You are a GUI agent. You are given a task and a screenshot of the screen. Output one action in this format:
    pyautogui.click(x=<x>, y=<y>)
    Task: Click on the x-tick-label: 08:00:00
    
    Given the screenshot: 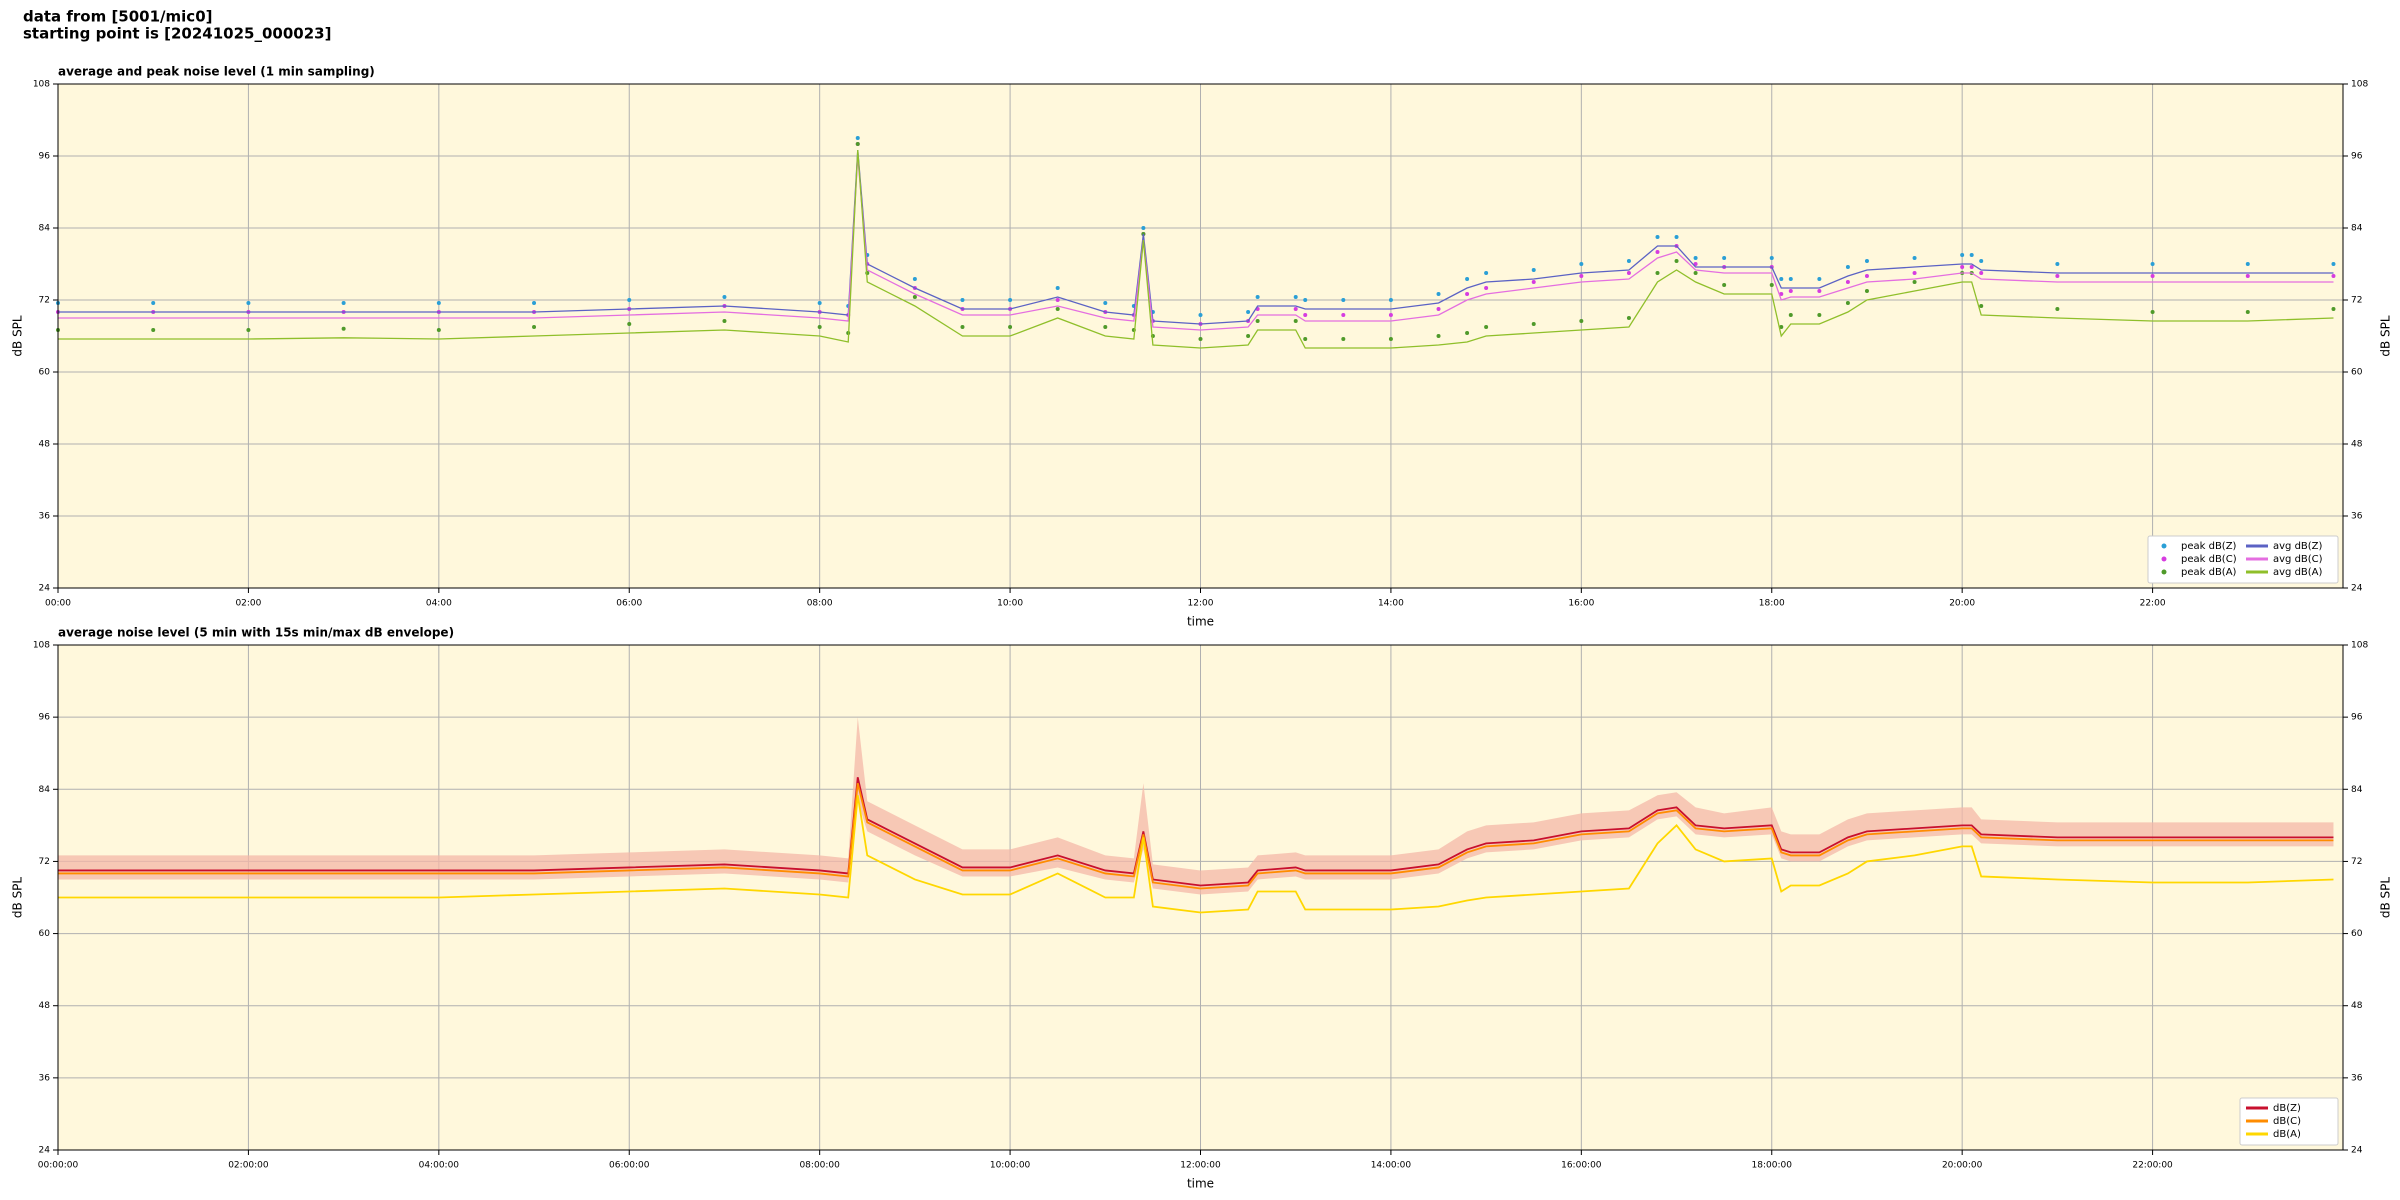 What is the action you would take?
    pyautogui.click(x=819, y=1166)
    